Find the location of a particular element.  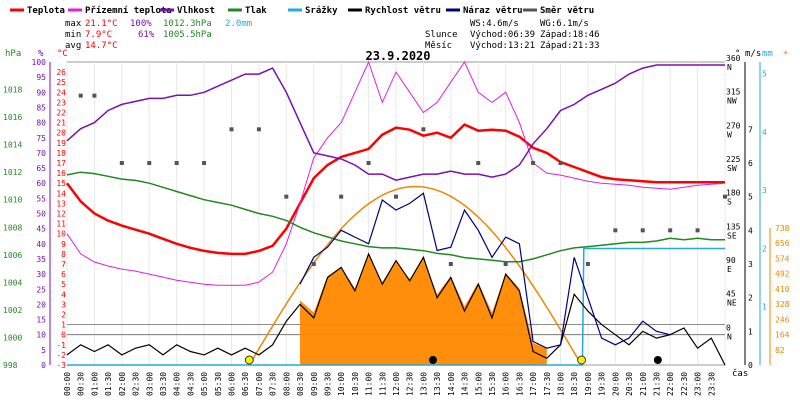

pressure-tick: 1004 is located at coordinates (12, 282).